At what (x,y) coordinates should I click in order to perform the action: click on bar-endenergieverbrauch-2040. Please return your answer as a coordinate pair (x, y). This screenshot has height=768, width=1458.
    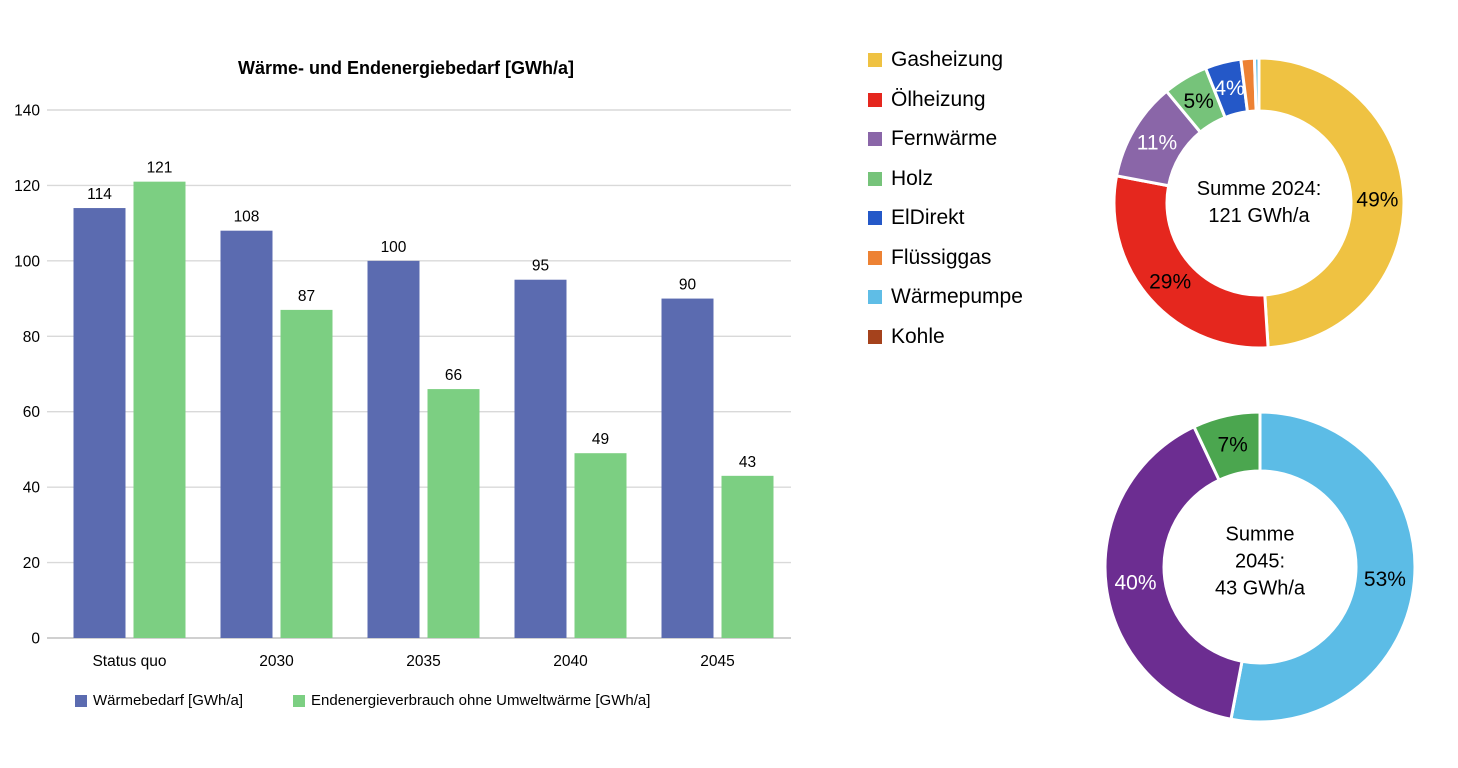
    Looking at the image, I should click on (600, 545).